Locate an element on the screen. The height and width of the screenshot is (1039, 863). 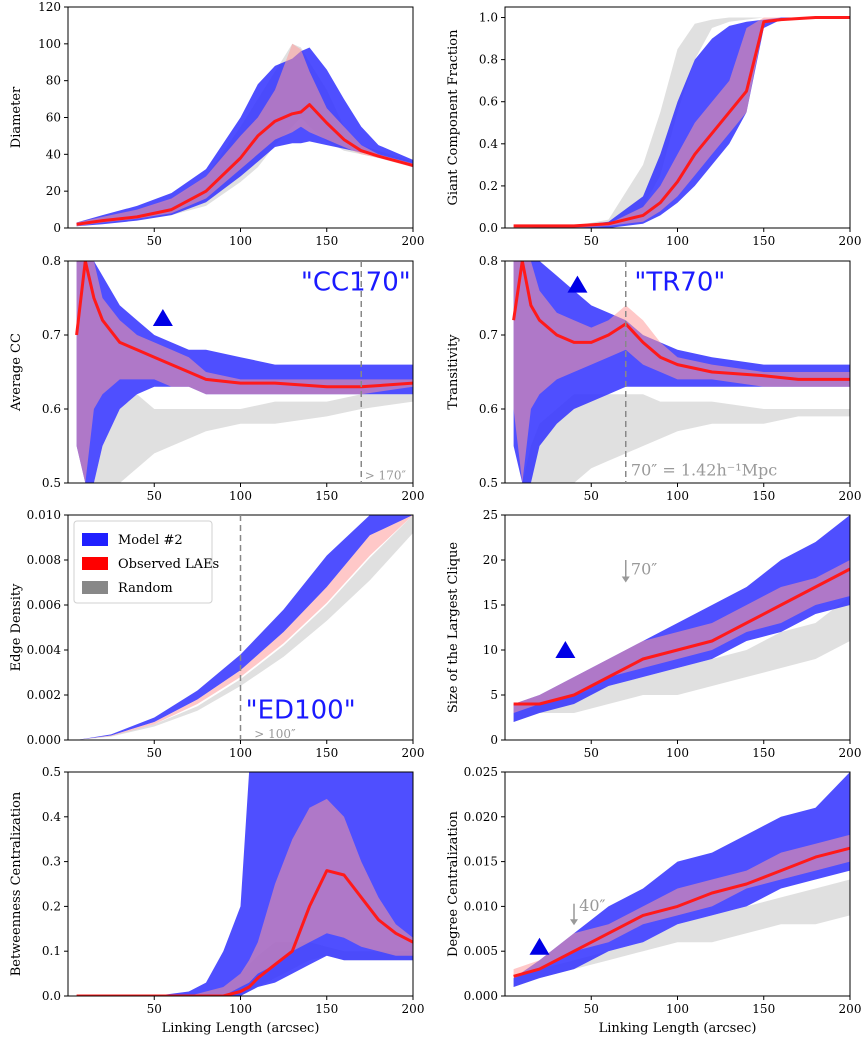
legend-label: Model #2 is located at coordinates (150, 540).